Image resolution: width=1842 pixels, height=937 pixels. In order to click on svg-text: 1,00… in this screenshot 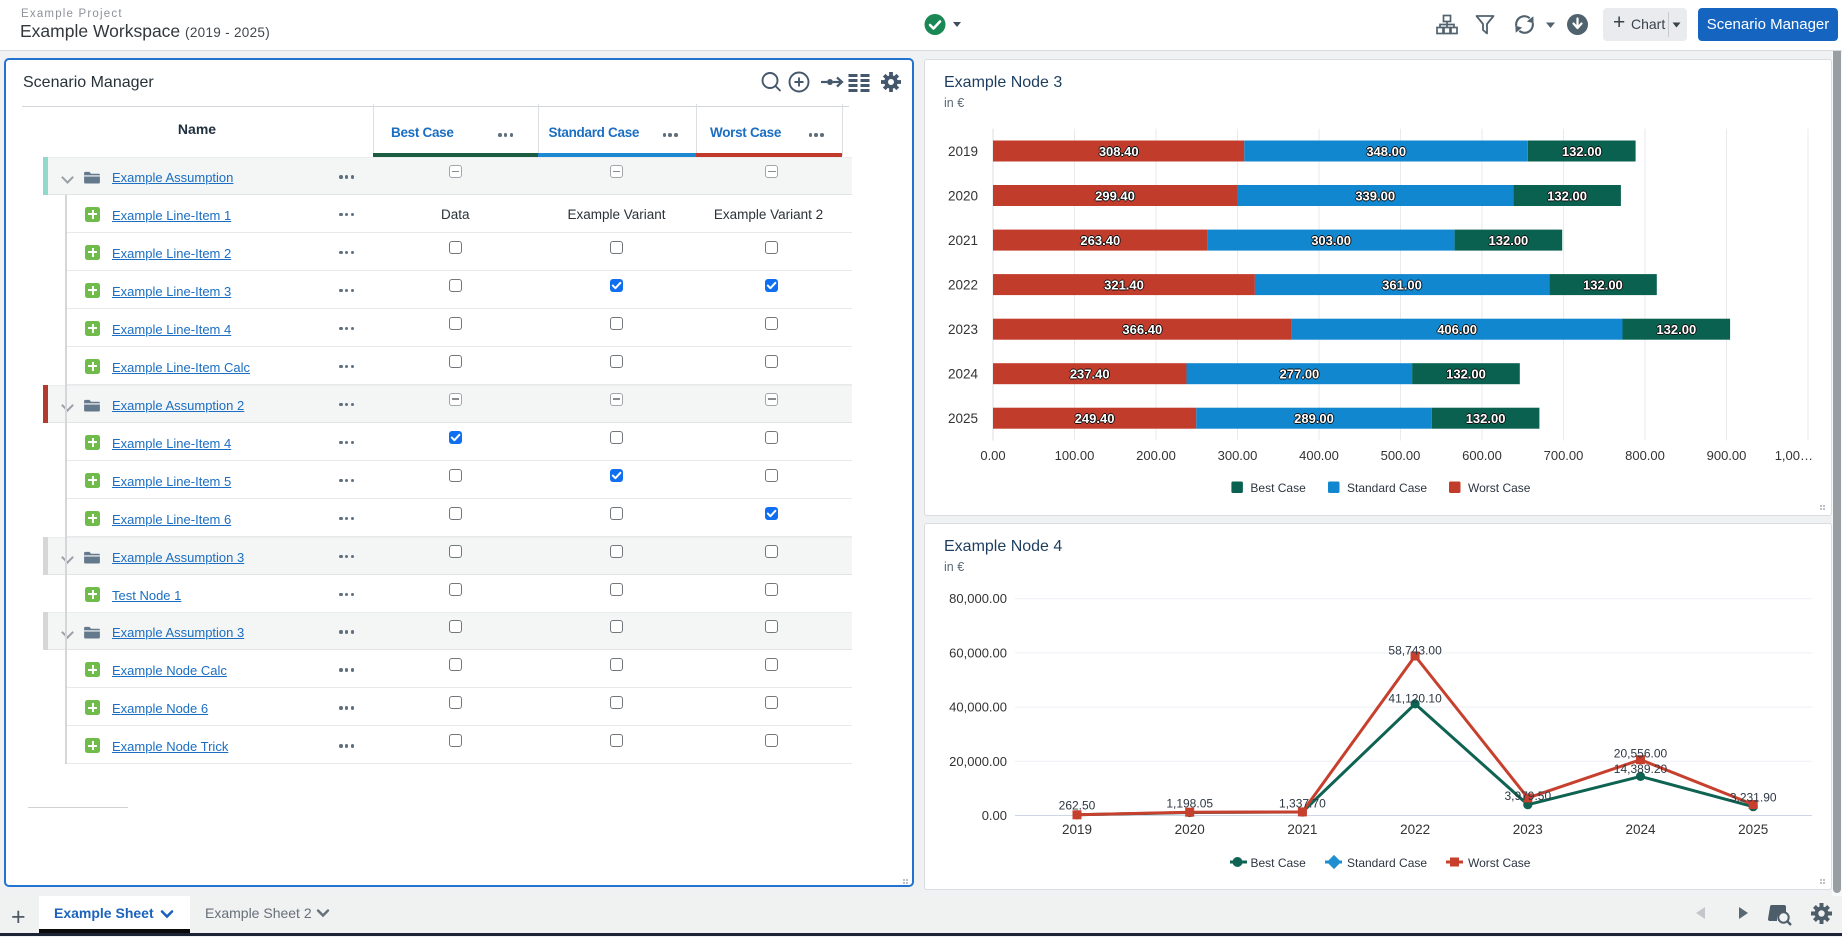, I will do `click(1794, 455)`.